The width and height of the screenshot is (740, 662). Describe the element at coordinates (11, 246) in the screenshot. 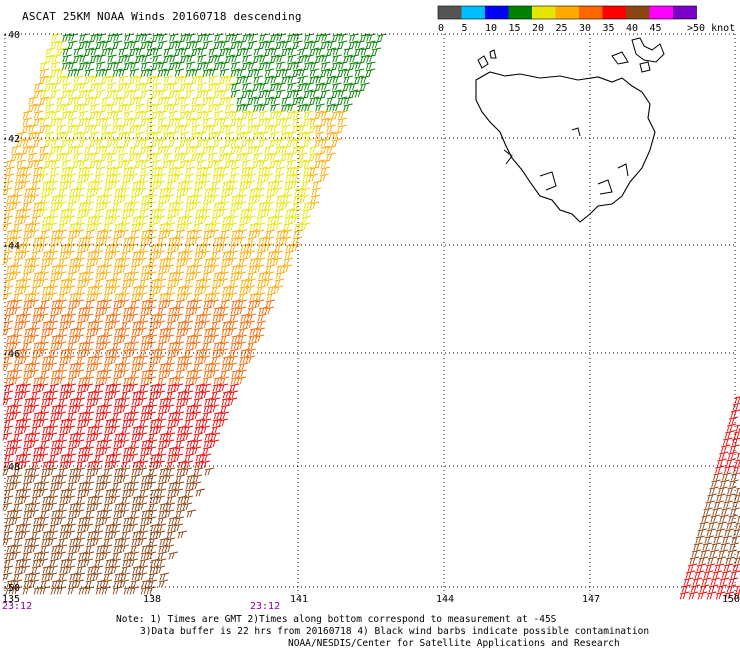

I see `lat-label: -44` at that location.